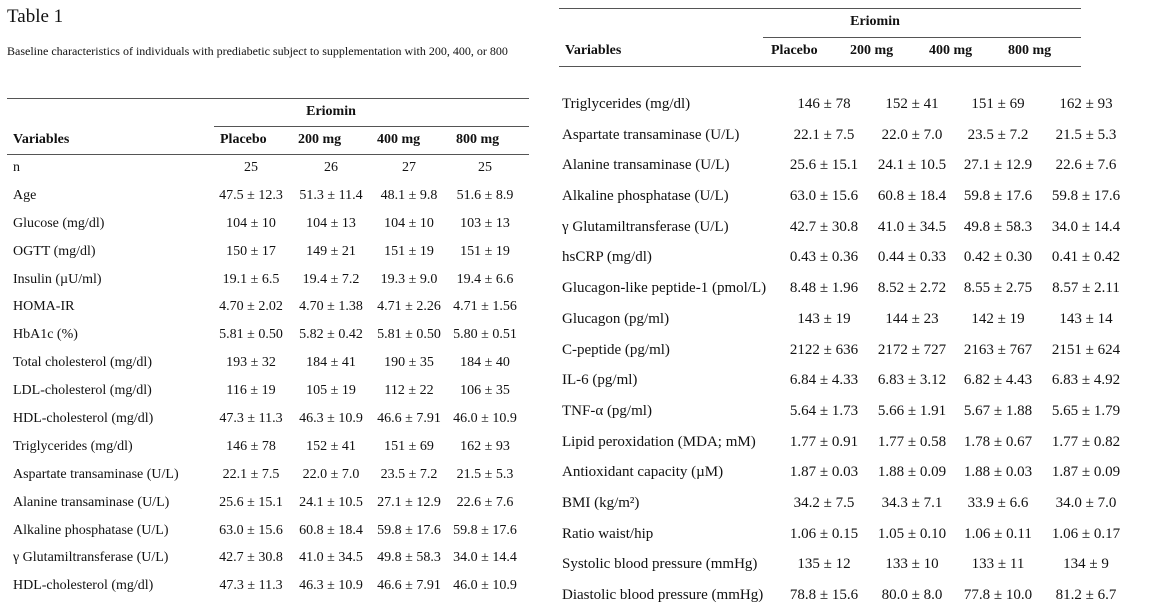  What do you see at coordinates (82, 391) in the screenshot?
I see `row-label: LDL-cholesterol (mg/dl)` at bounding box center [82, 391].